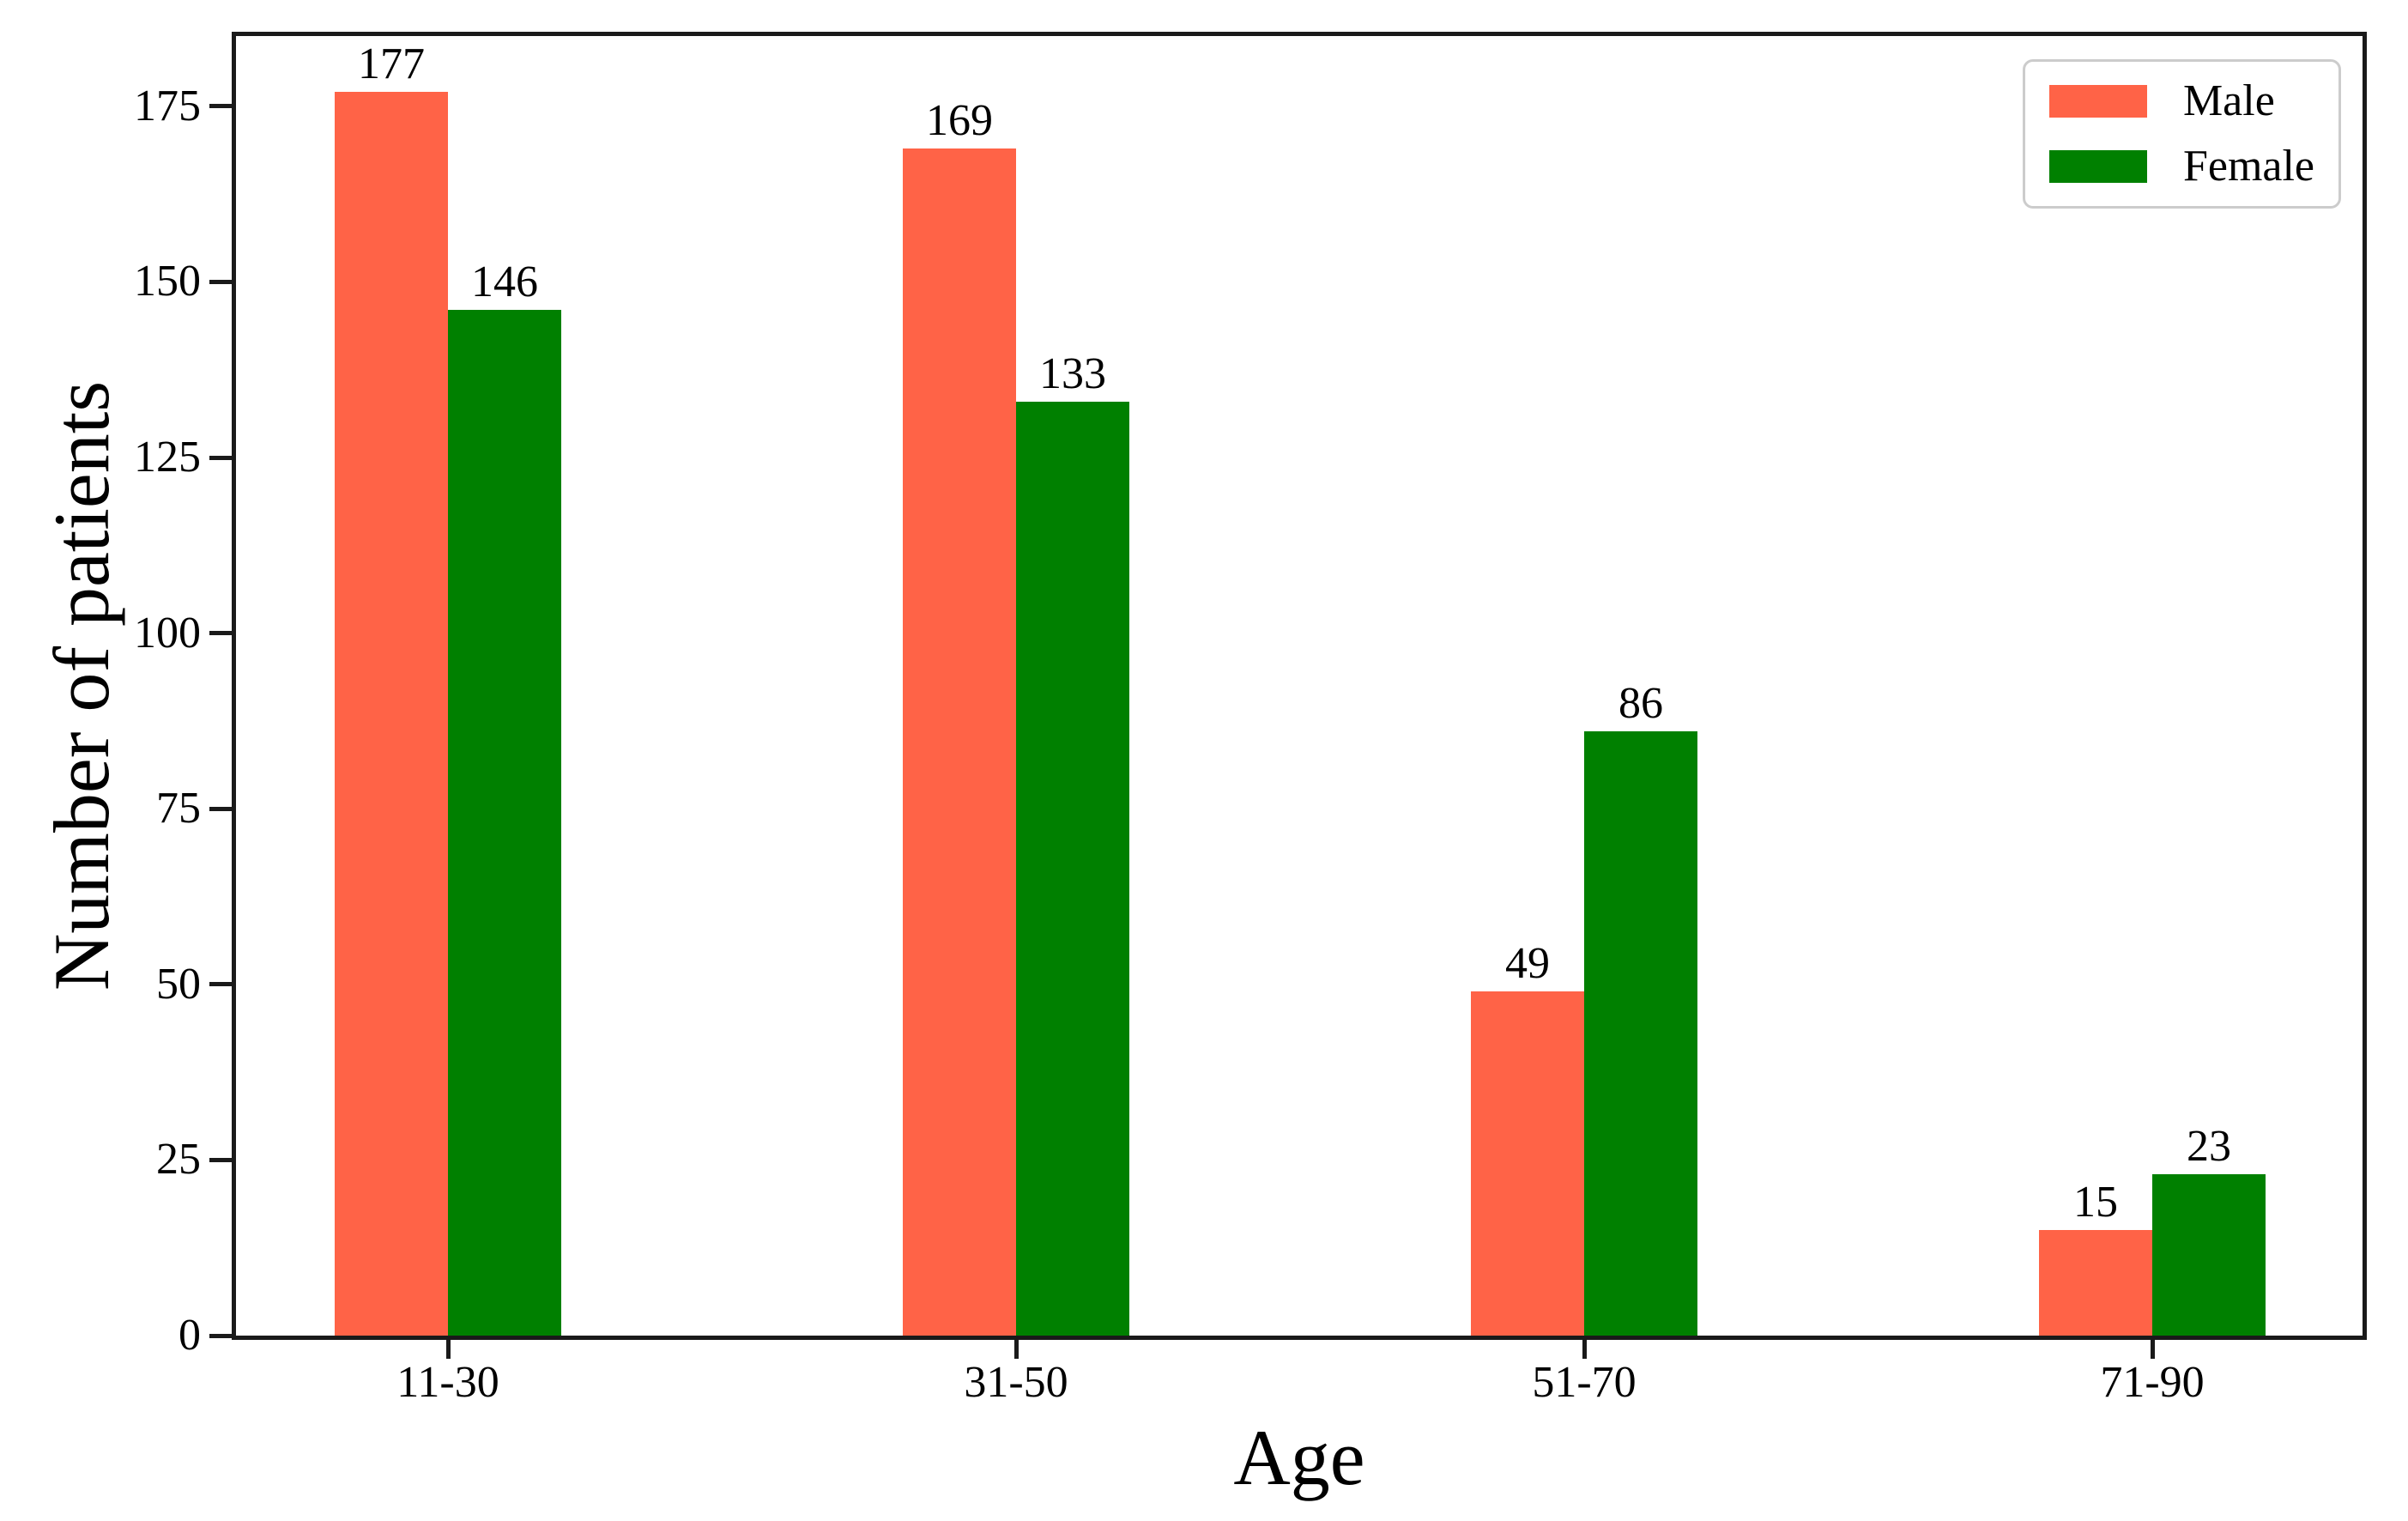 Image resolution: width=2408 pixels, height=1521 pixels. What do you see at coordinates (2228, 100) in the screenshot?
I see `male-legend-label: Male` at bounding box center [2228, 100].